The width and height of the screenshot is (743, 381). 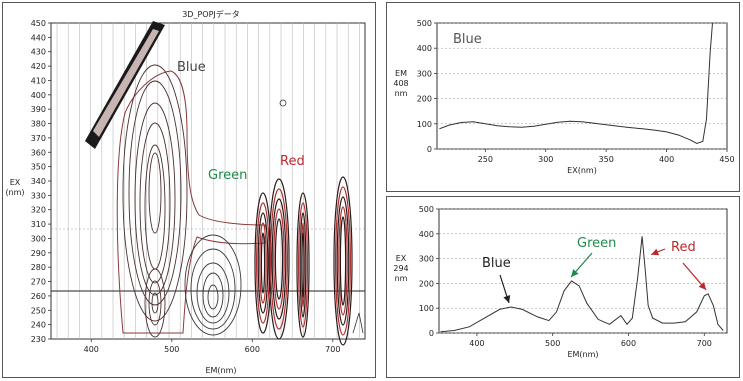 What do you see at coordinates (582, 284) in the screenshot?
I see `emission-series-line` at bounding box center [582, 284].